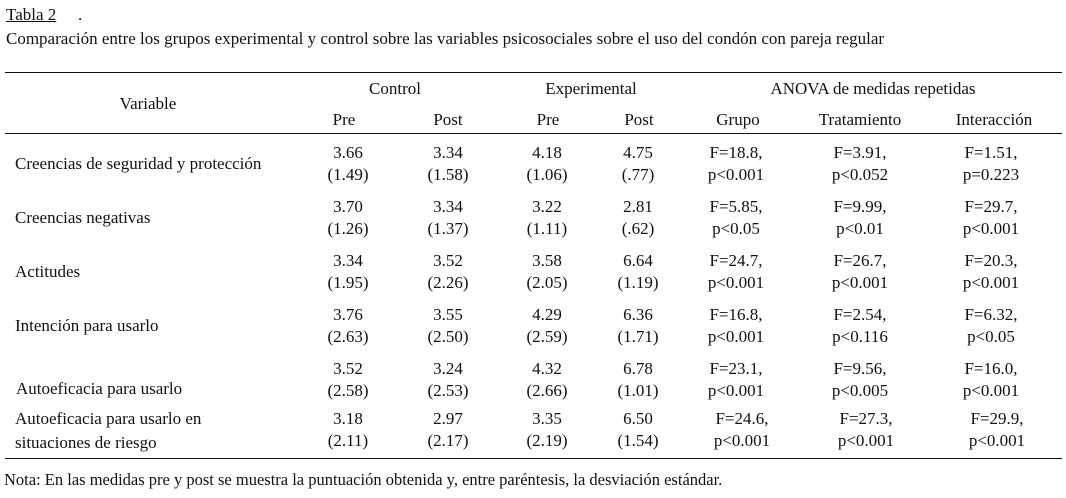  What do you see at coordinates (991, 152) in the screenshot?
I see `interaccion-f-stat: F=1.51,` at bounding box center [991, 152].